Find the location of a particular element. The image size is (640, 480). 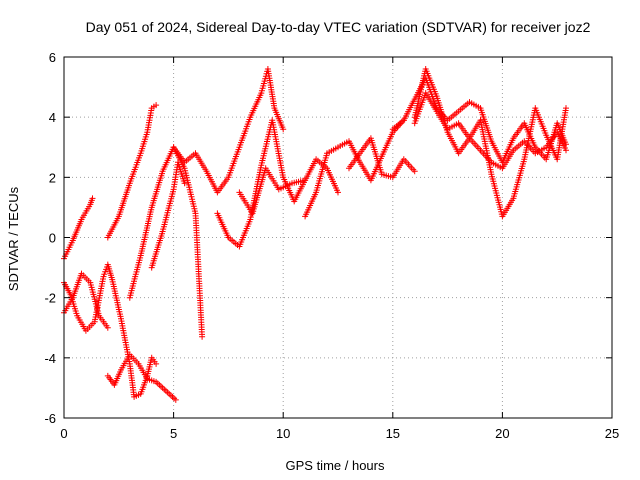

series-arc-l is located at coordinates (382, 158).